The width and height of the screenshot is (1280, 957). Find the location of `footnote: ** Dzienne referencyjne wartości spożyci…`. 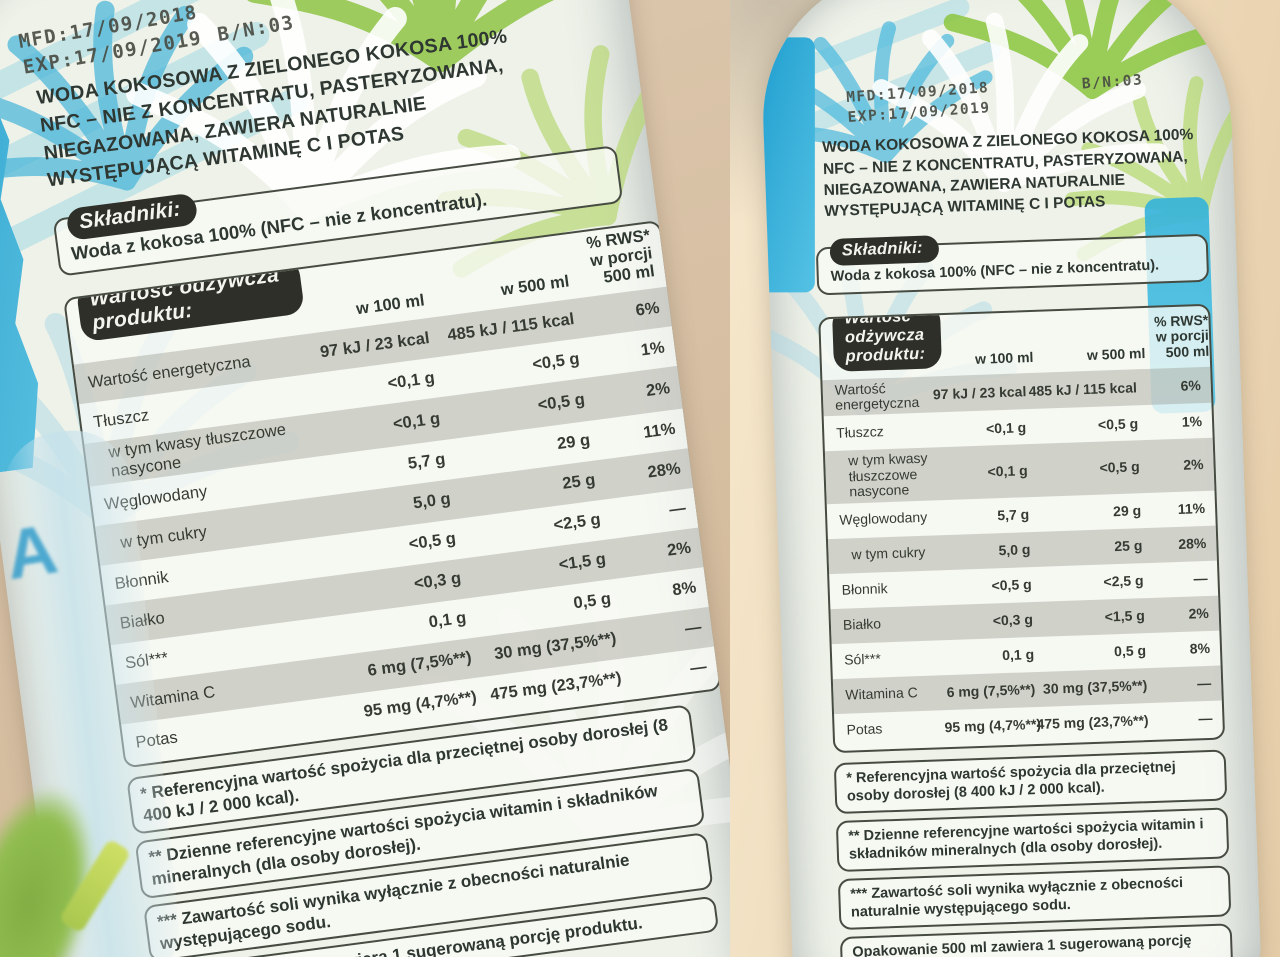

footnote: ** Dzienne referencyjne wartości spożyci… is located at coordinates (1032, 839).